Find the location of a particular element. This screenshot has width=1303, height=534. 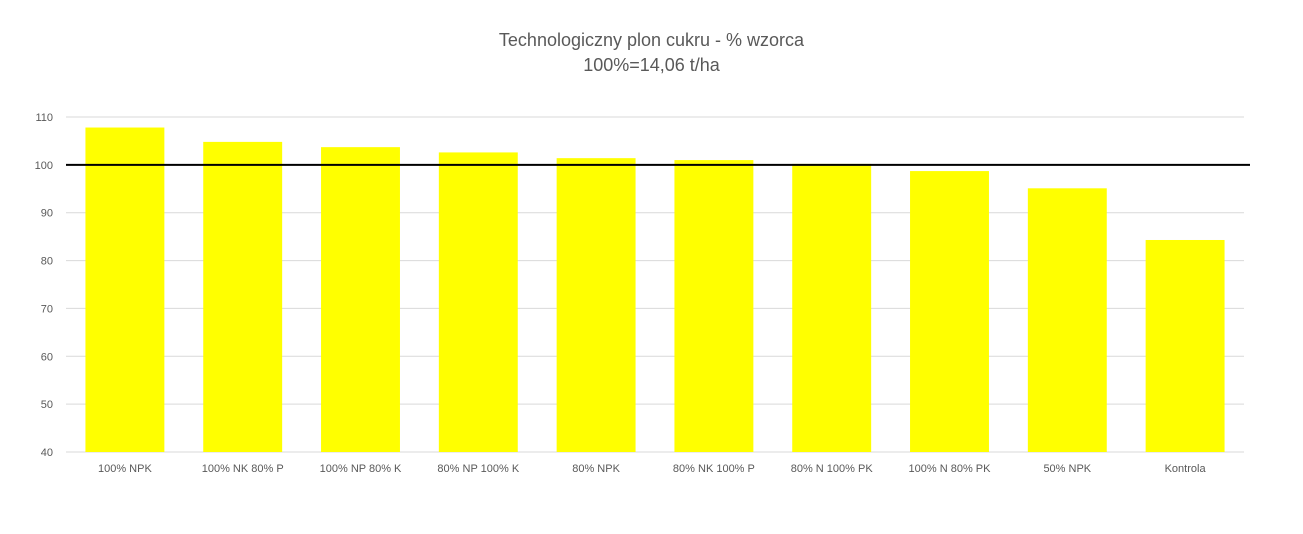

y-tick-label: 40 is located at coordinates (47, 453).